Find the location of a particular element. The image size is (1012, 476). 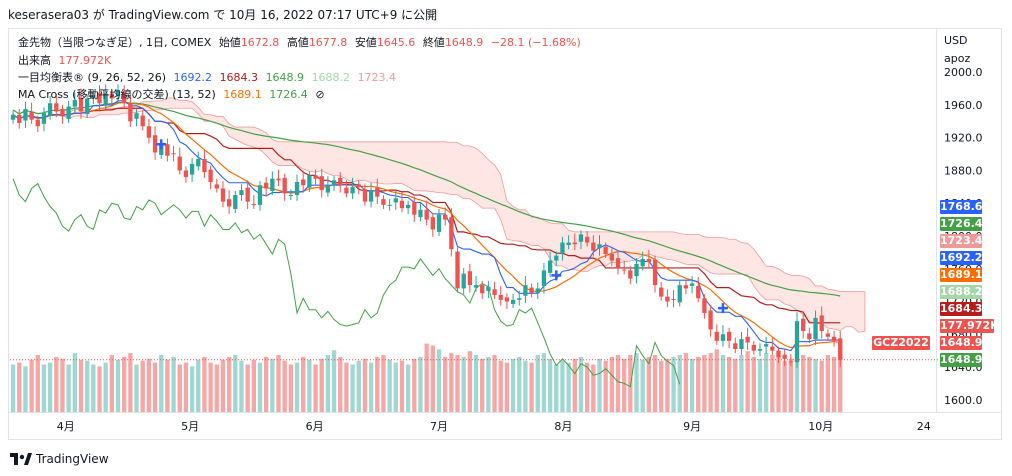

ichimoku-chikou-value: 1648.9 is located at coordinates (285, 77).